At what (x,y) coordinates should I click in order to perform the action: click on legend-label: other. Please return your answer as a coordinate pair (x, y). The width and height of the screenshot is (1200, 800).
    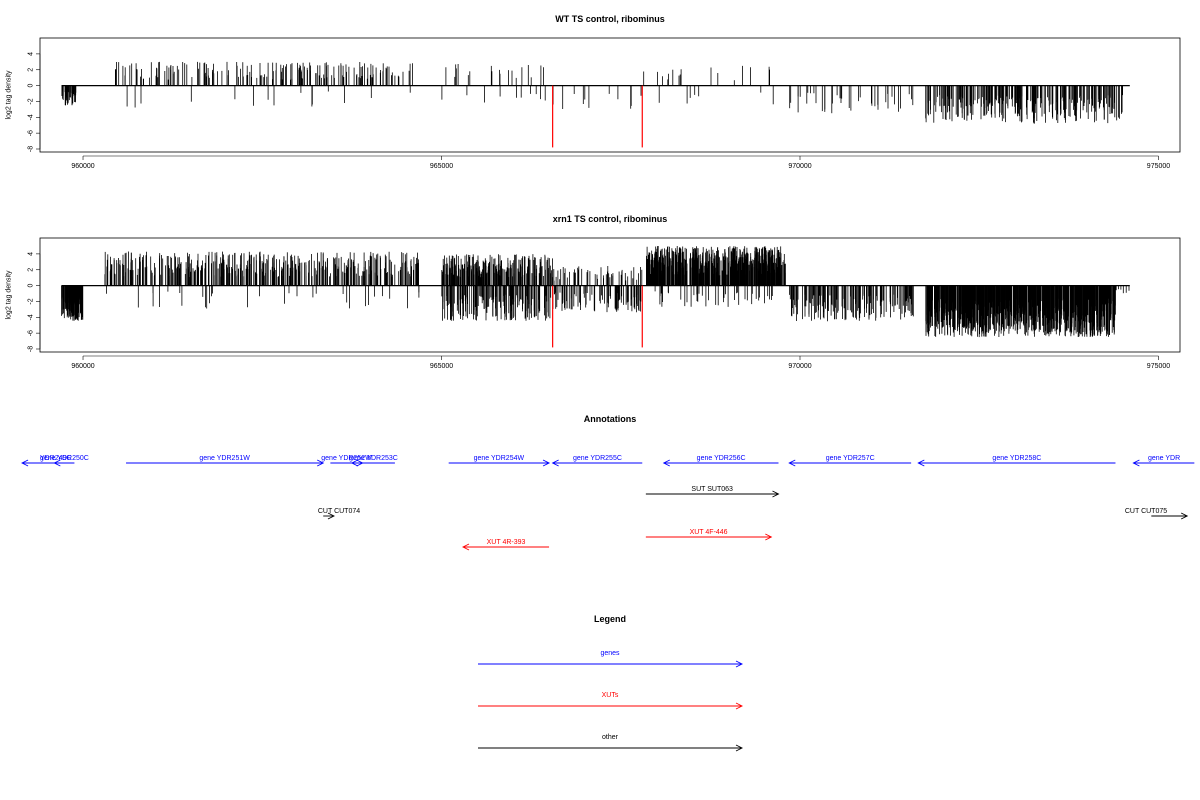
    Looking at the image, I should click on (610, 737).